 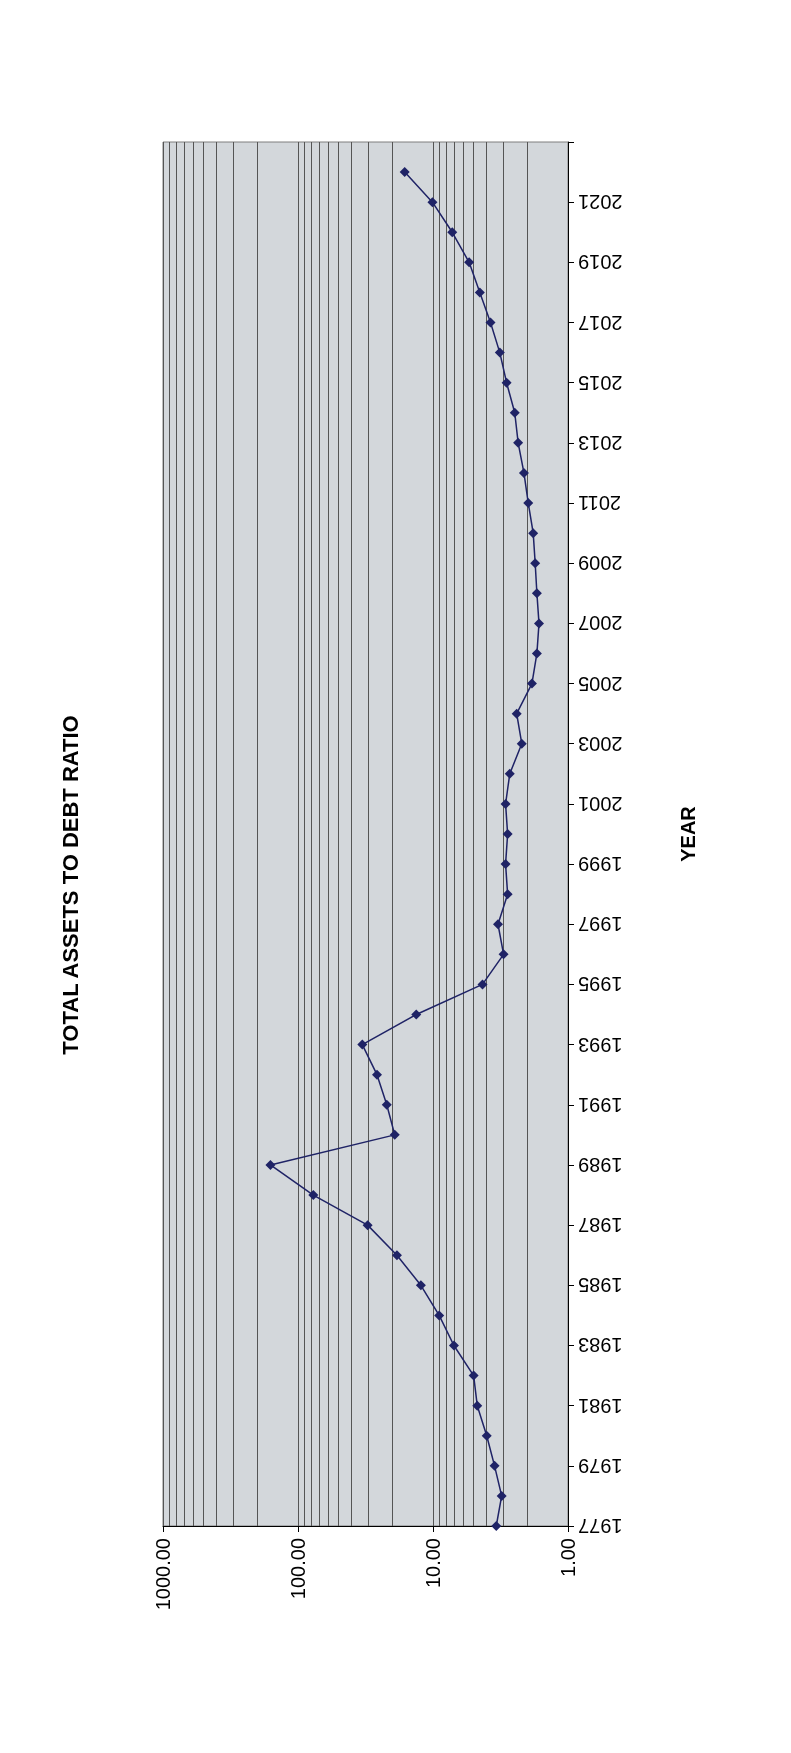 I want to click on x-tick-label: 1000.00, so click(x=163, y=1574).